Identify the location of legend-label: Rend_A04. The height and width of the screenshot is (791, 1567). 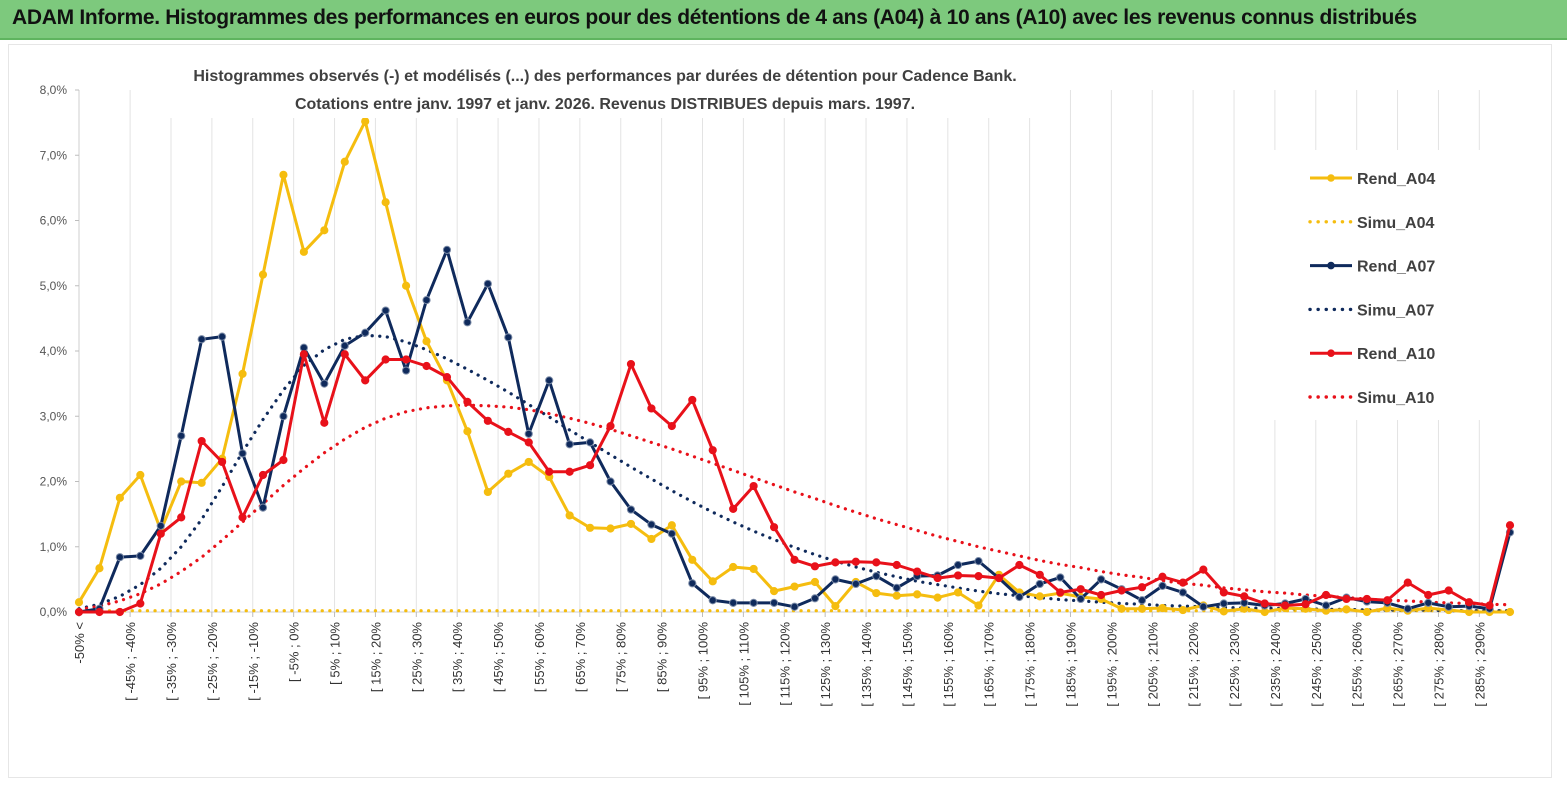
(1396, 179).